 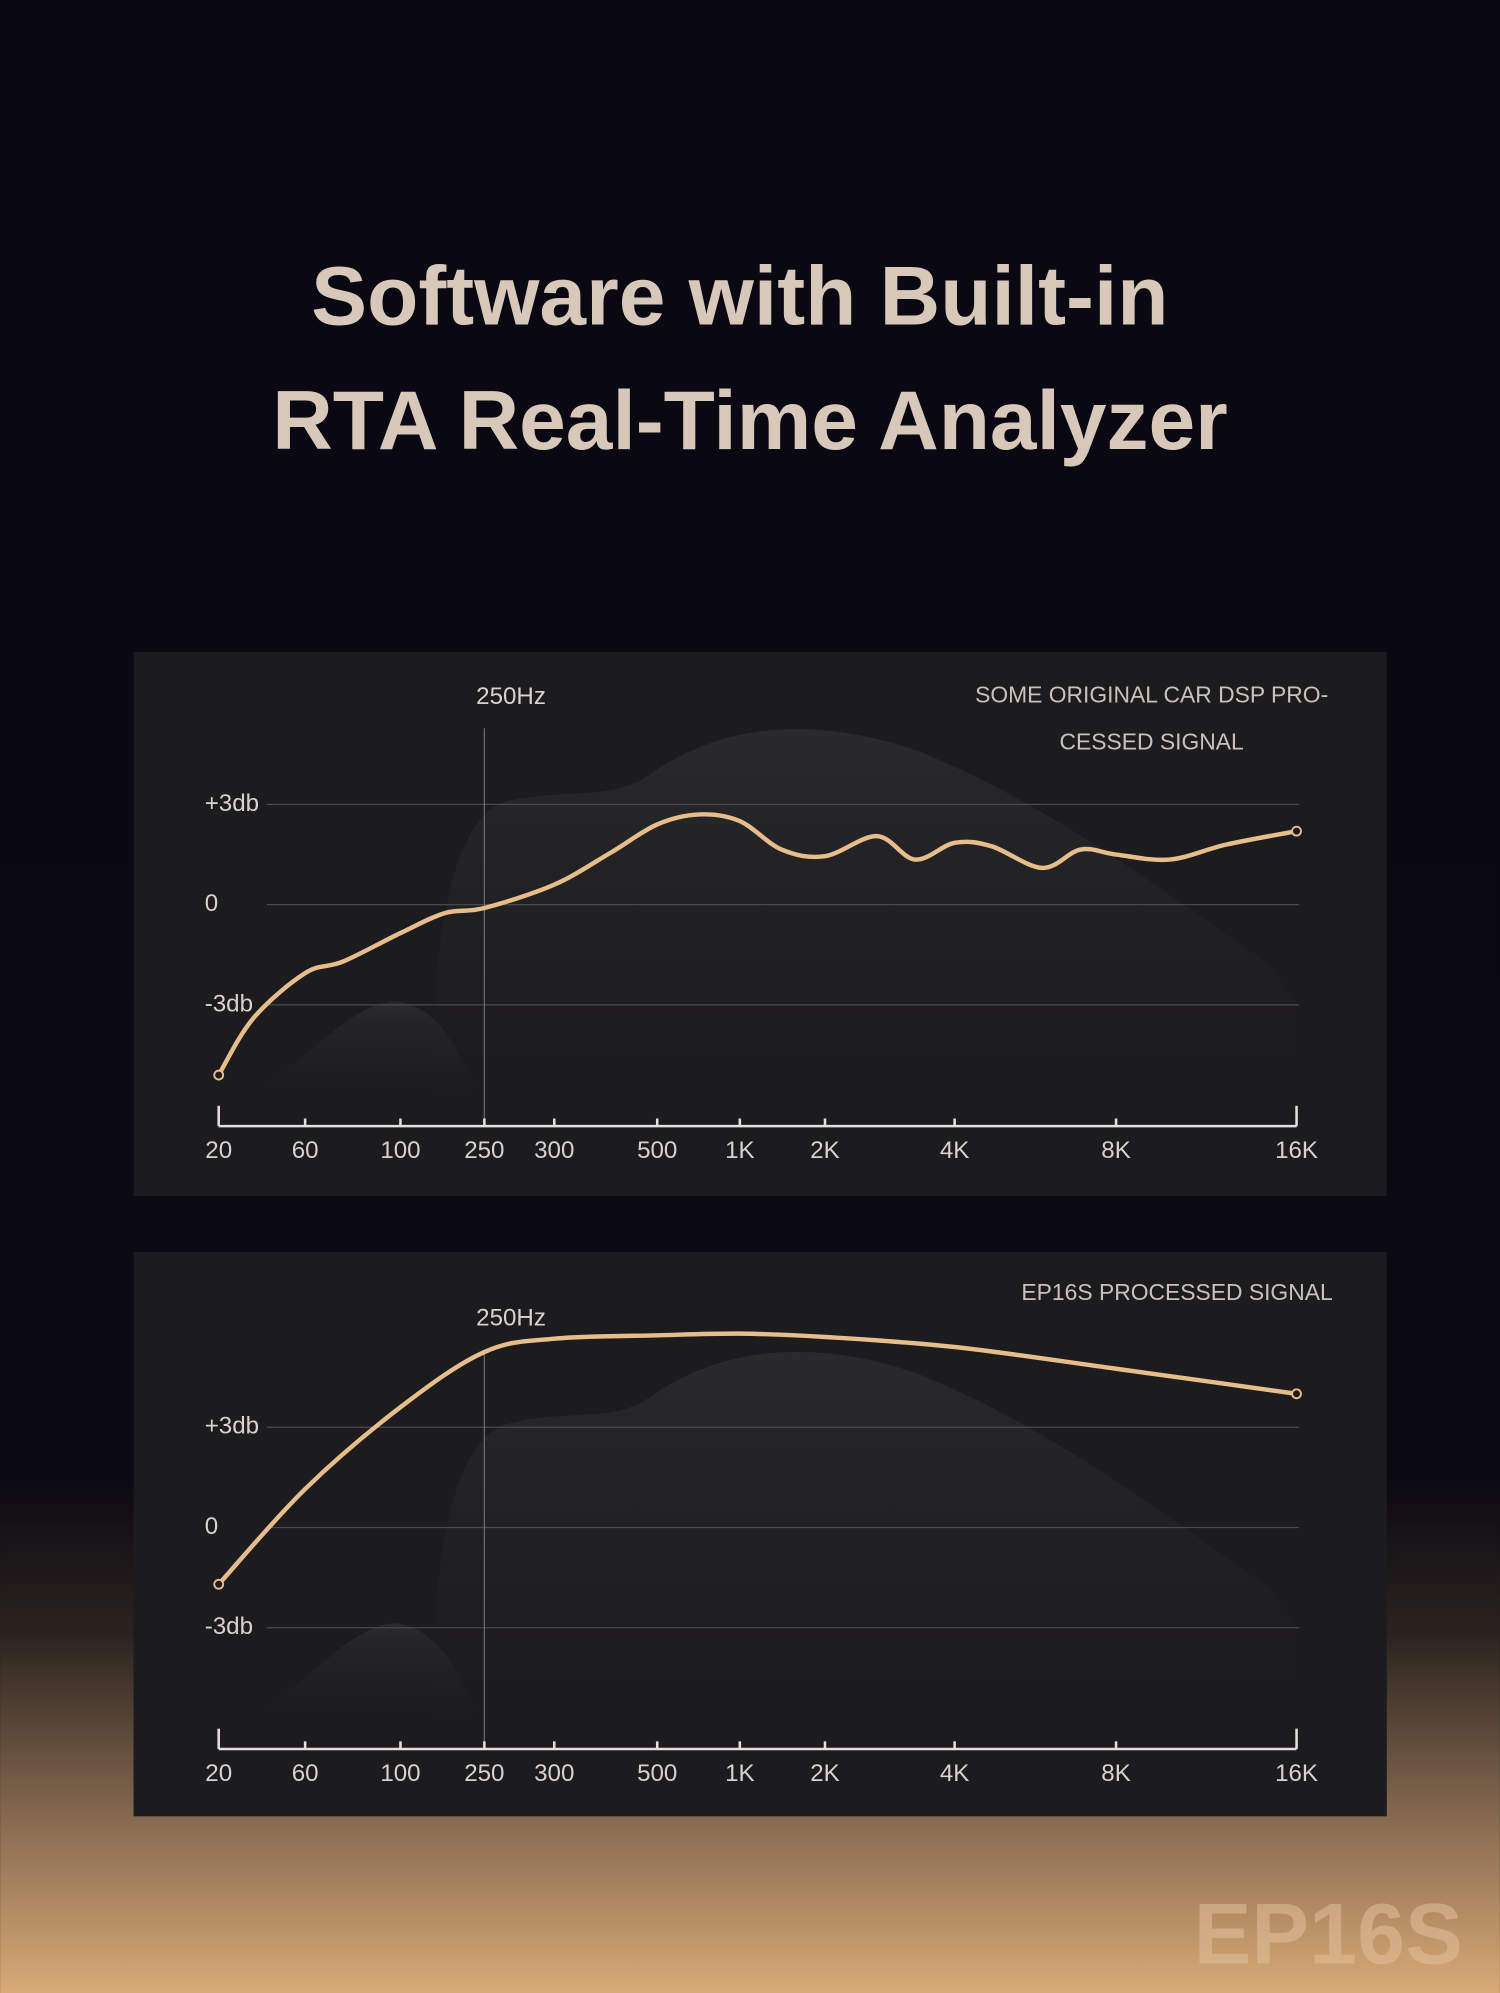 I want to click on chart-title: SOME ORIGINAL CAR DSP PRO-, so click(x=1151, y=695).